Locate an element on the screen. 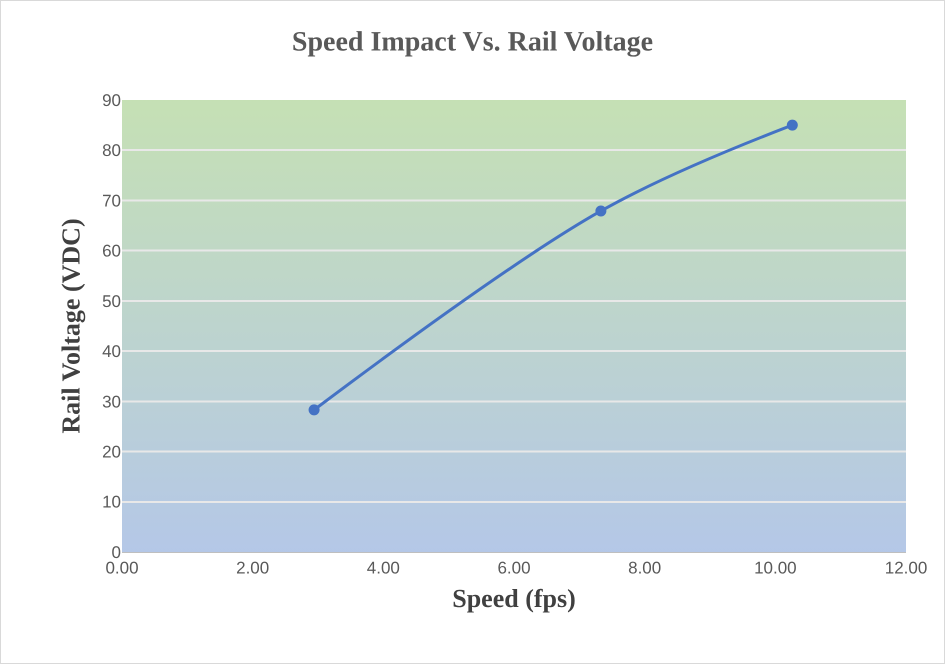 The width and height of the screenshot is (945, 664). x-axis-title: Speed (fps) is located at coordinates (514, 599).